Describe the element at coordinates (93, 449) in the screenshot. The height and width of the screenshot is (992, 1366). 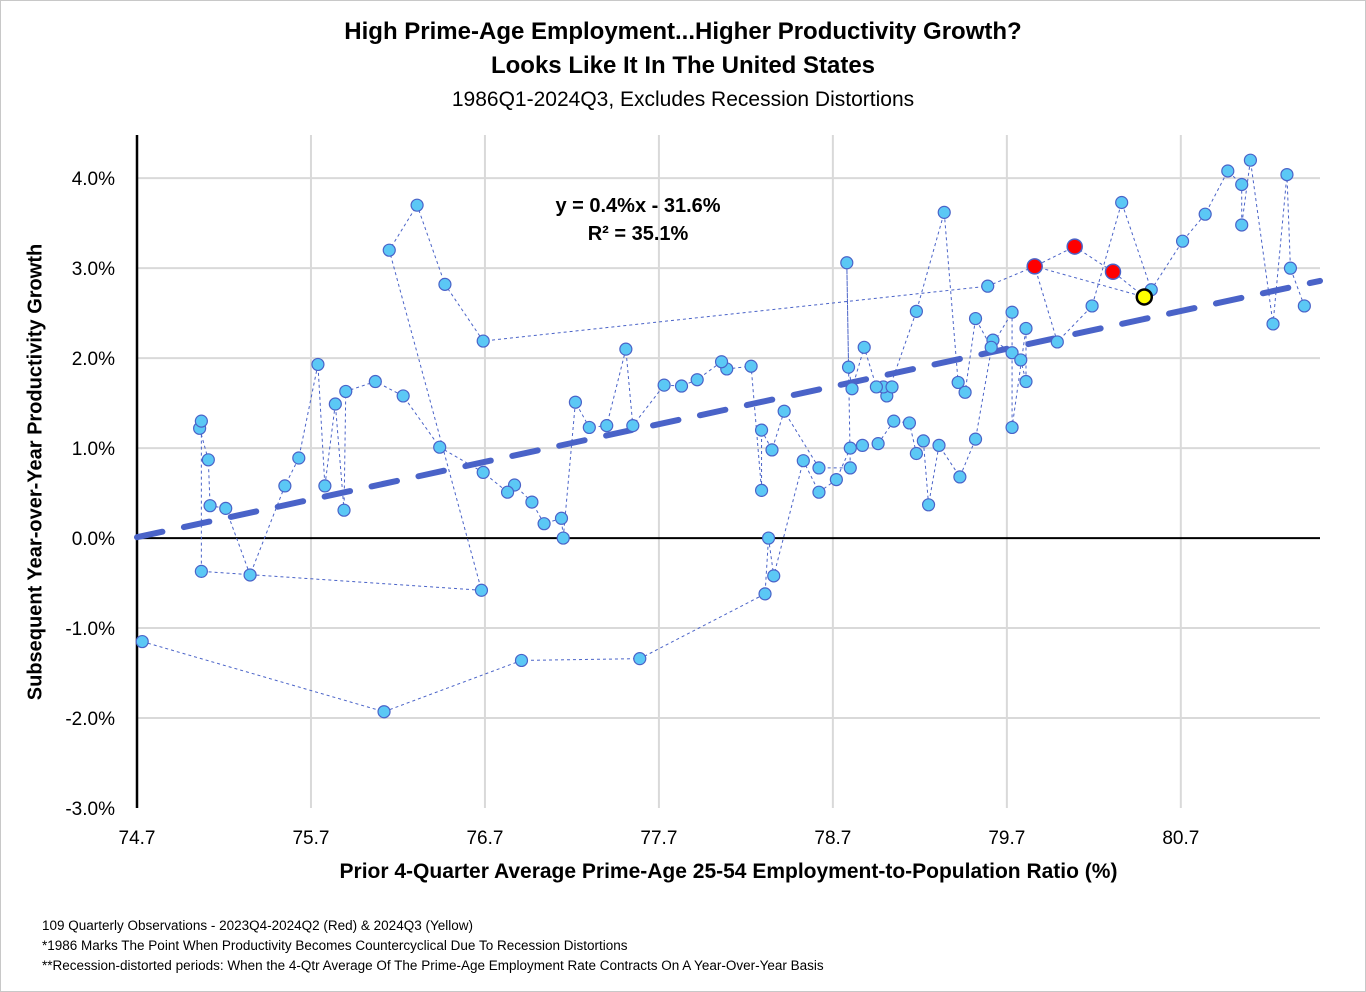
I see `y-tick-label: 1.0%` at that location.